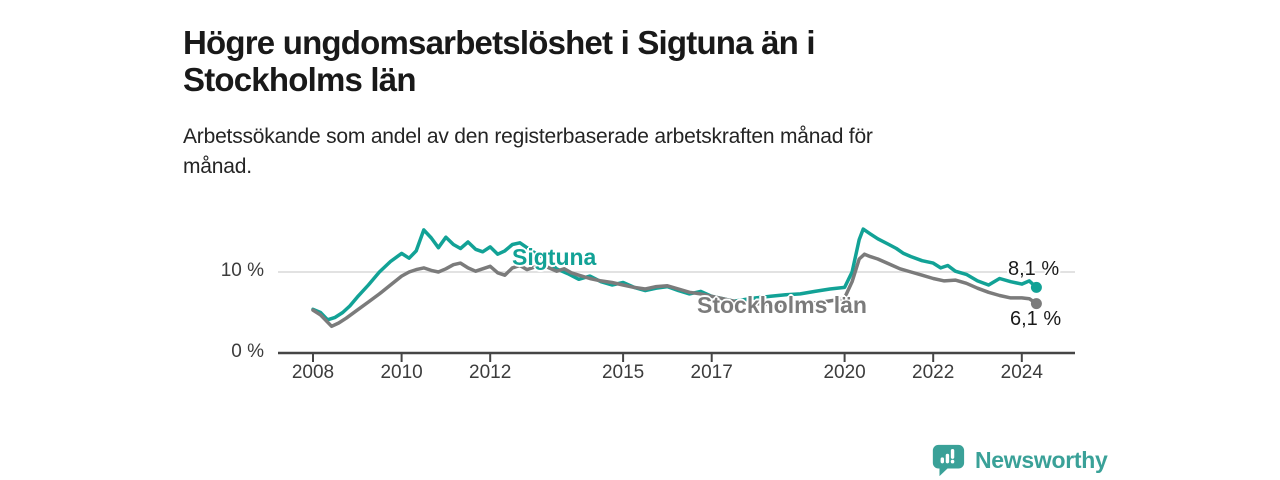  Describe the element at coordinates (782, 305) in the screenshot. I see `series-label-stockholms-lan: Stockholms län` at that location.